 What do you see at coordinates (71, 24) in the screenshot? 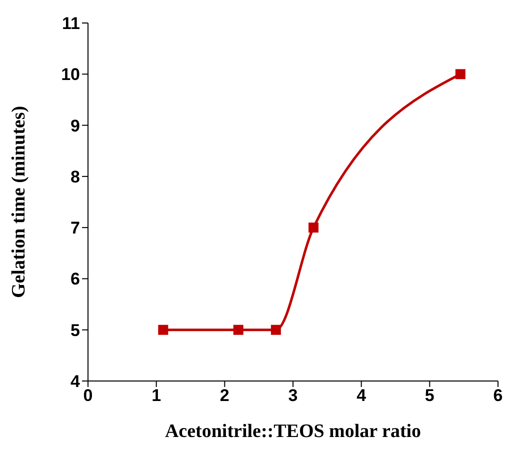
I see `y-tick-label: 11` at bounding box center [71, 24].